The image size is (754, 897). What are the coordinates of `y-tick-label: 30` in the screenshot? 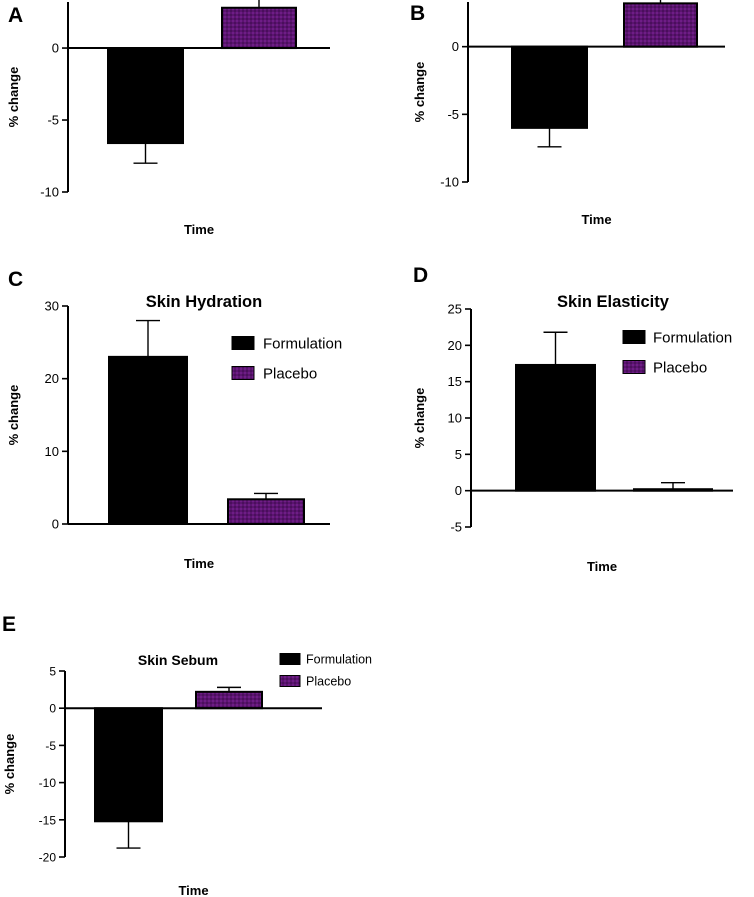 It's located at (52, 306).